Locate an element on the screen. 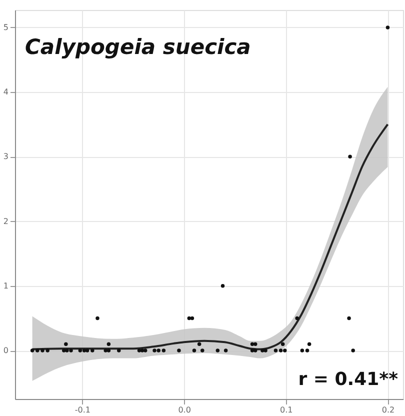  y-tick-label: 1 is located at coordinates (5, 285).